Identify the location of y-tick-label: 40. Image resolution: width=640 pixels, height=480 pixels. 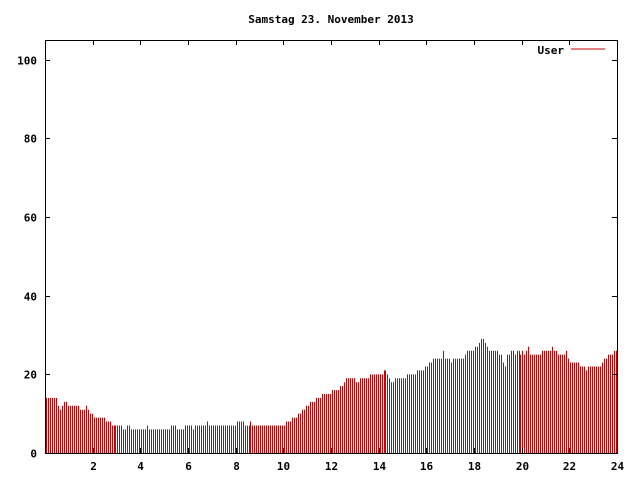
(30, 297).